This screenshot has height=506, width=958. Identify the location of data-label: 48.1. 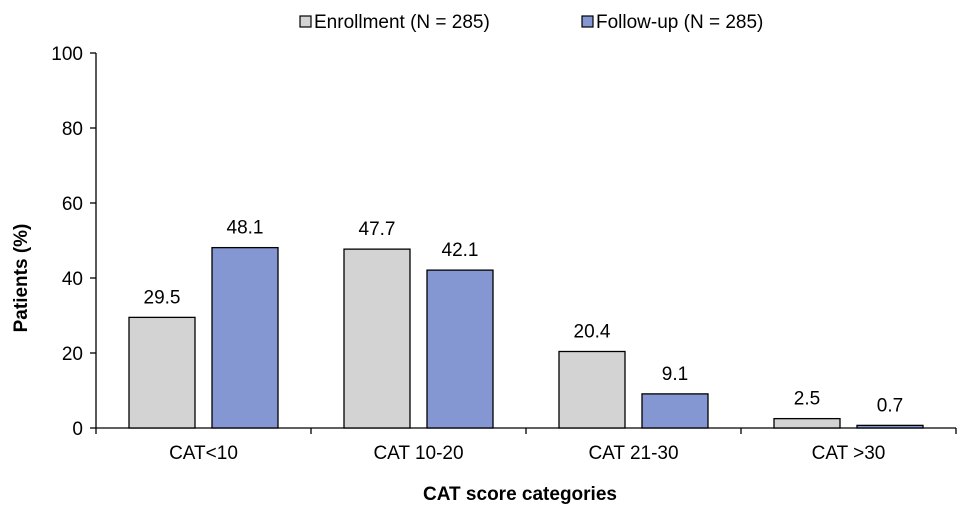
(245, 228).